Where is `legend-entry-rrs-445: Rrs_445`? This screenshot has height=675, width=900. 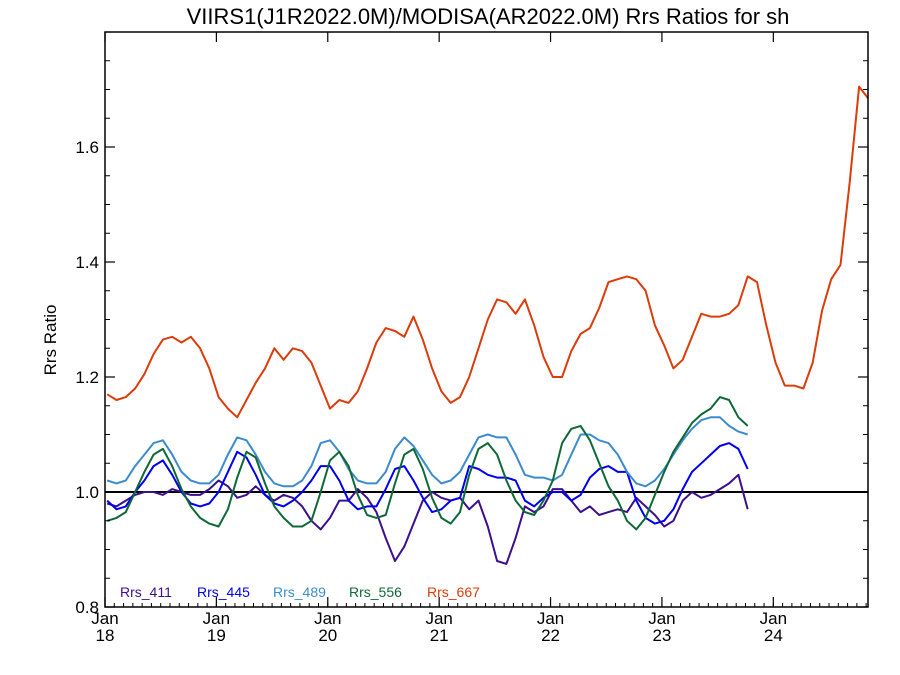 legend-entry-rrs-445: Rrs_445 is located at coordinates (223, 592).